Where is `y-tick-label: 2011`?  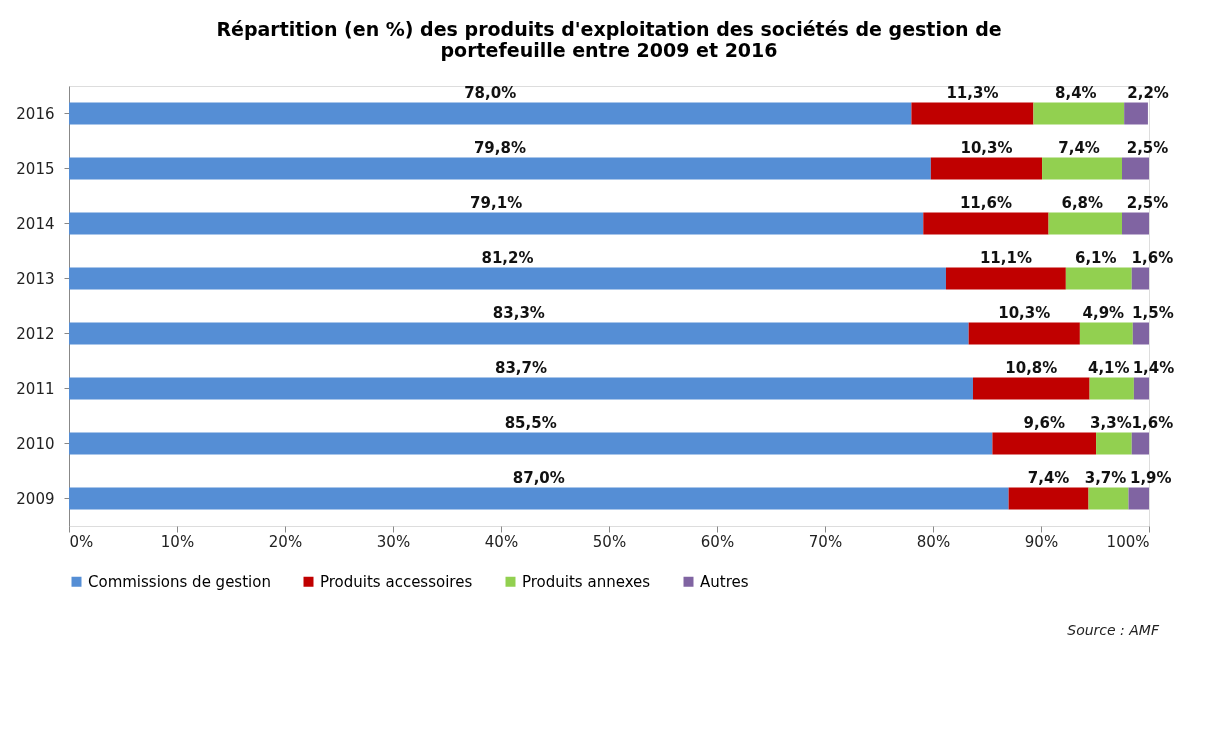 y-tick-label: 2011 is located at coordinates (35, 388).